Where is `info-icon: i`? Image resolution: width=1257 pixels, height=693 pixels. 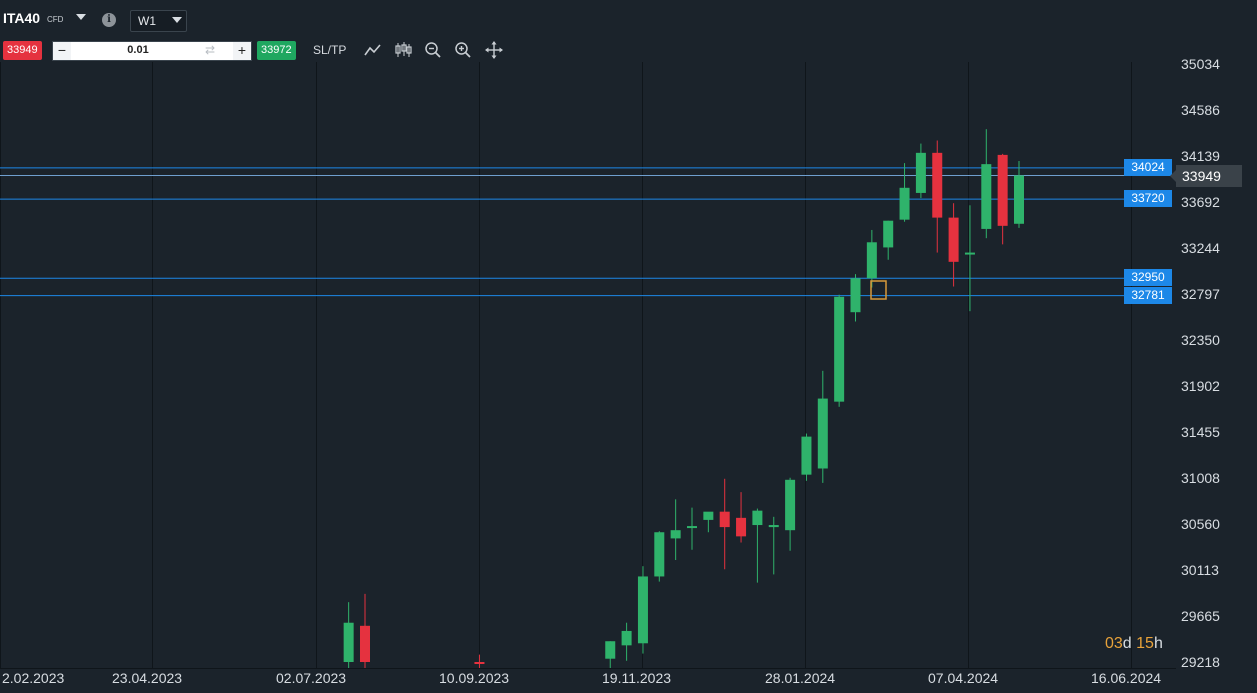 info-icon: i is located at coordinates (109, 20).